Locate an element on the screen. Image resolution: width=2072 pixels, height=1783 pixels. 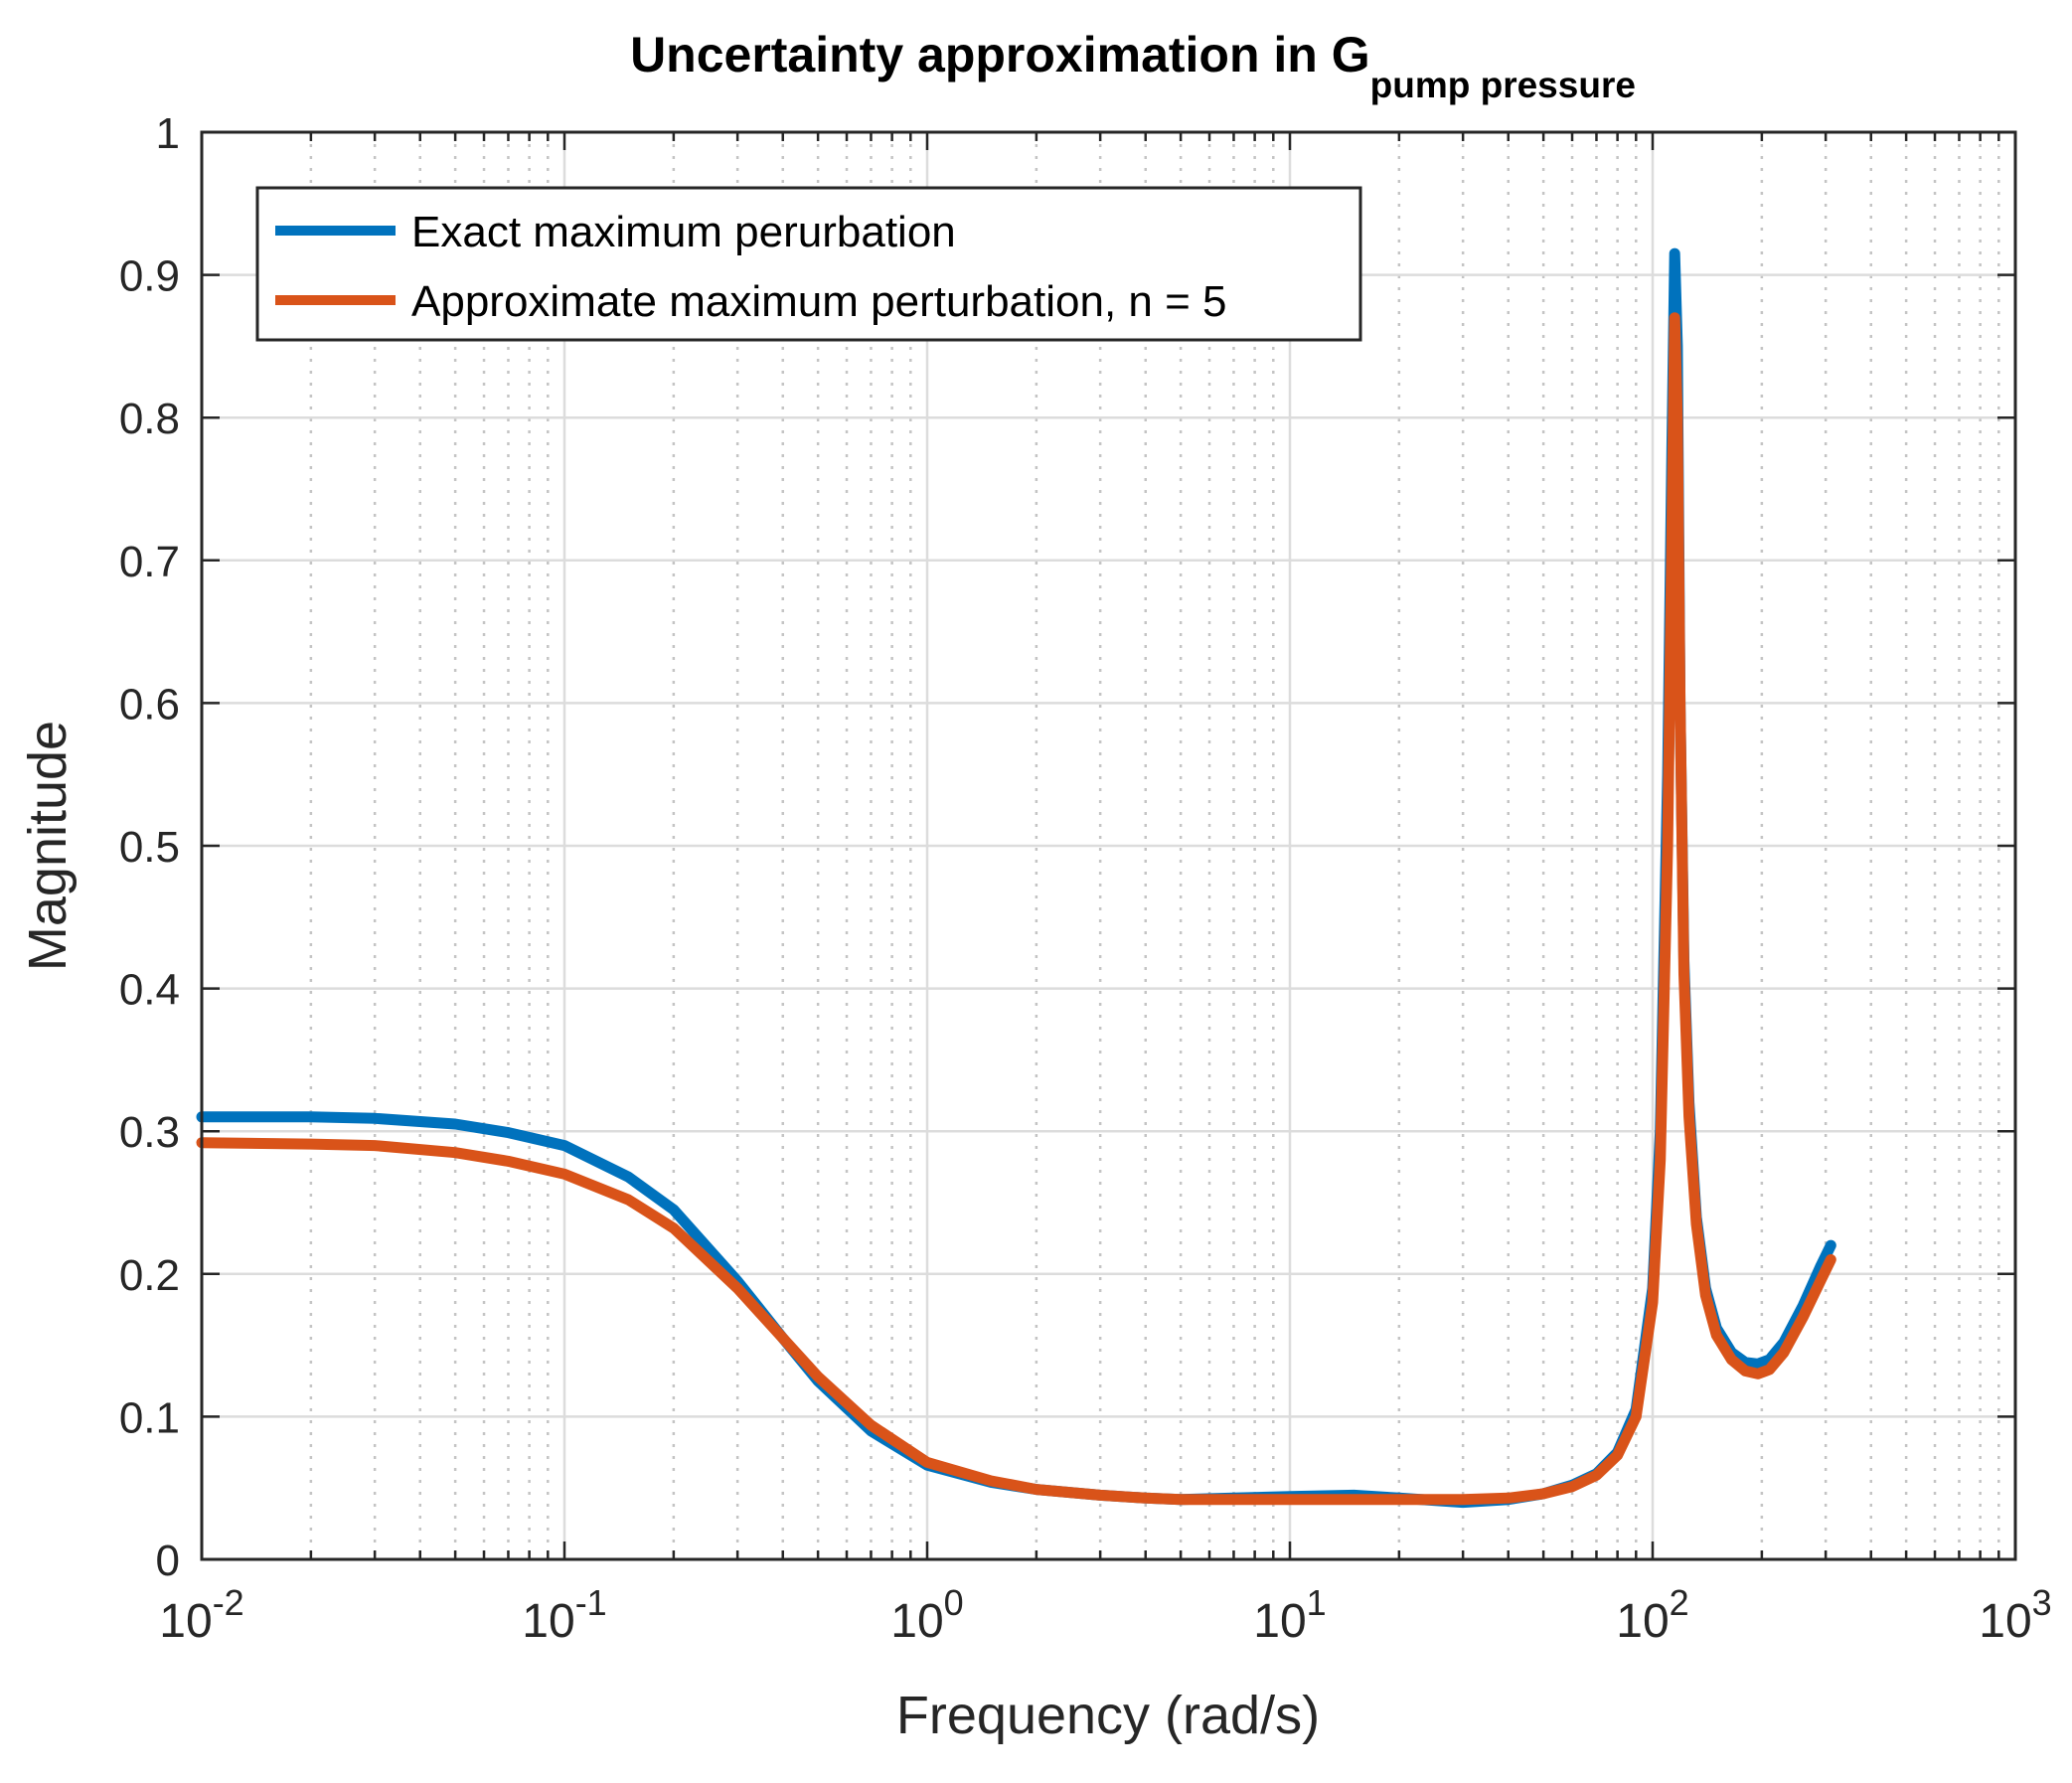
y-axis-label: Magnitude is located at coordinates (48, 846).